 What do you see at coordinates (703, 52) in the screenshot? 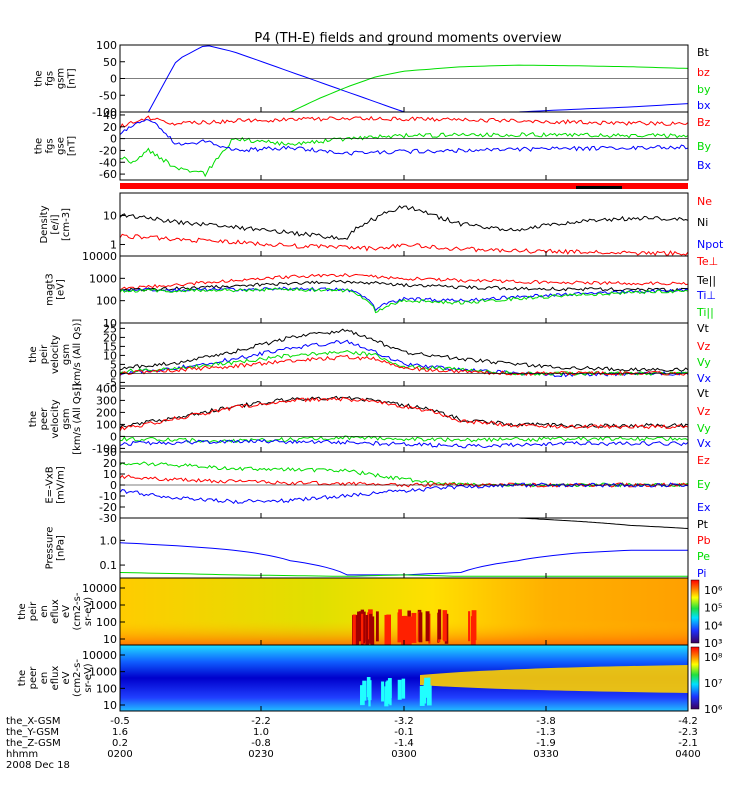
I see `legend-label: Bt` at bounding box center [703, 52].